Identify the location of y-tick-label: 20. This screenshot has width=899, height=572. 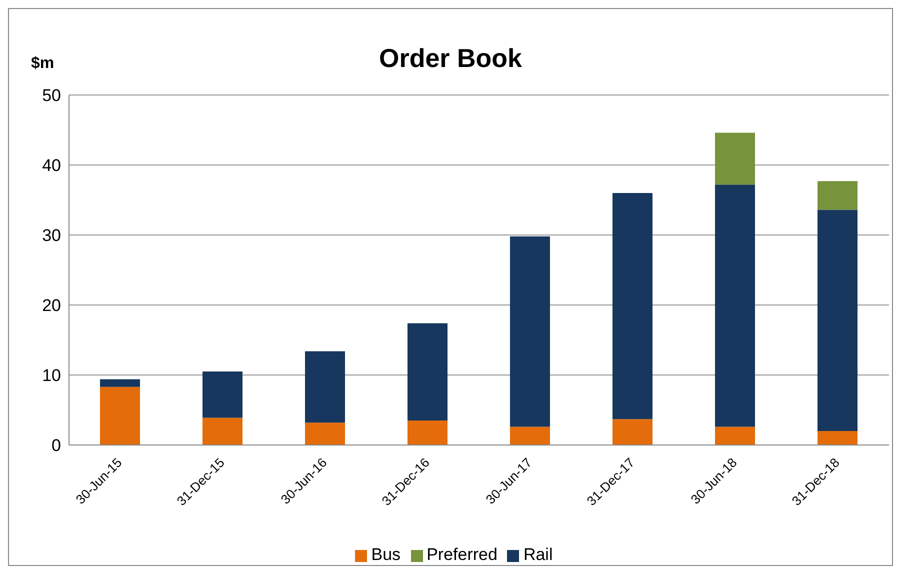
(51, 306).